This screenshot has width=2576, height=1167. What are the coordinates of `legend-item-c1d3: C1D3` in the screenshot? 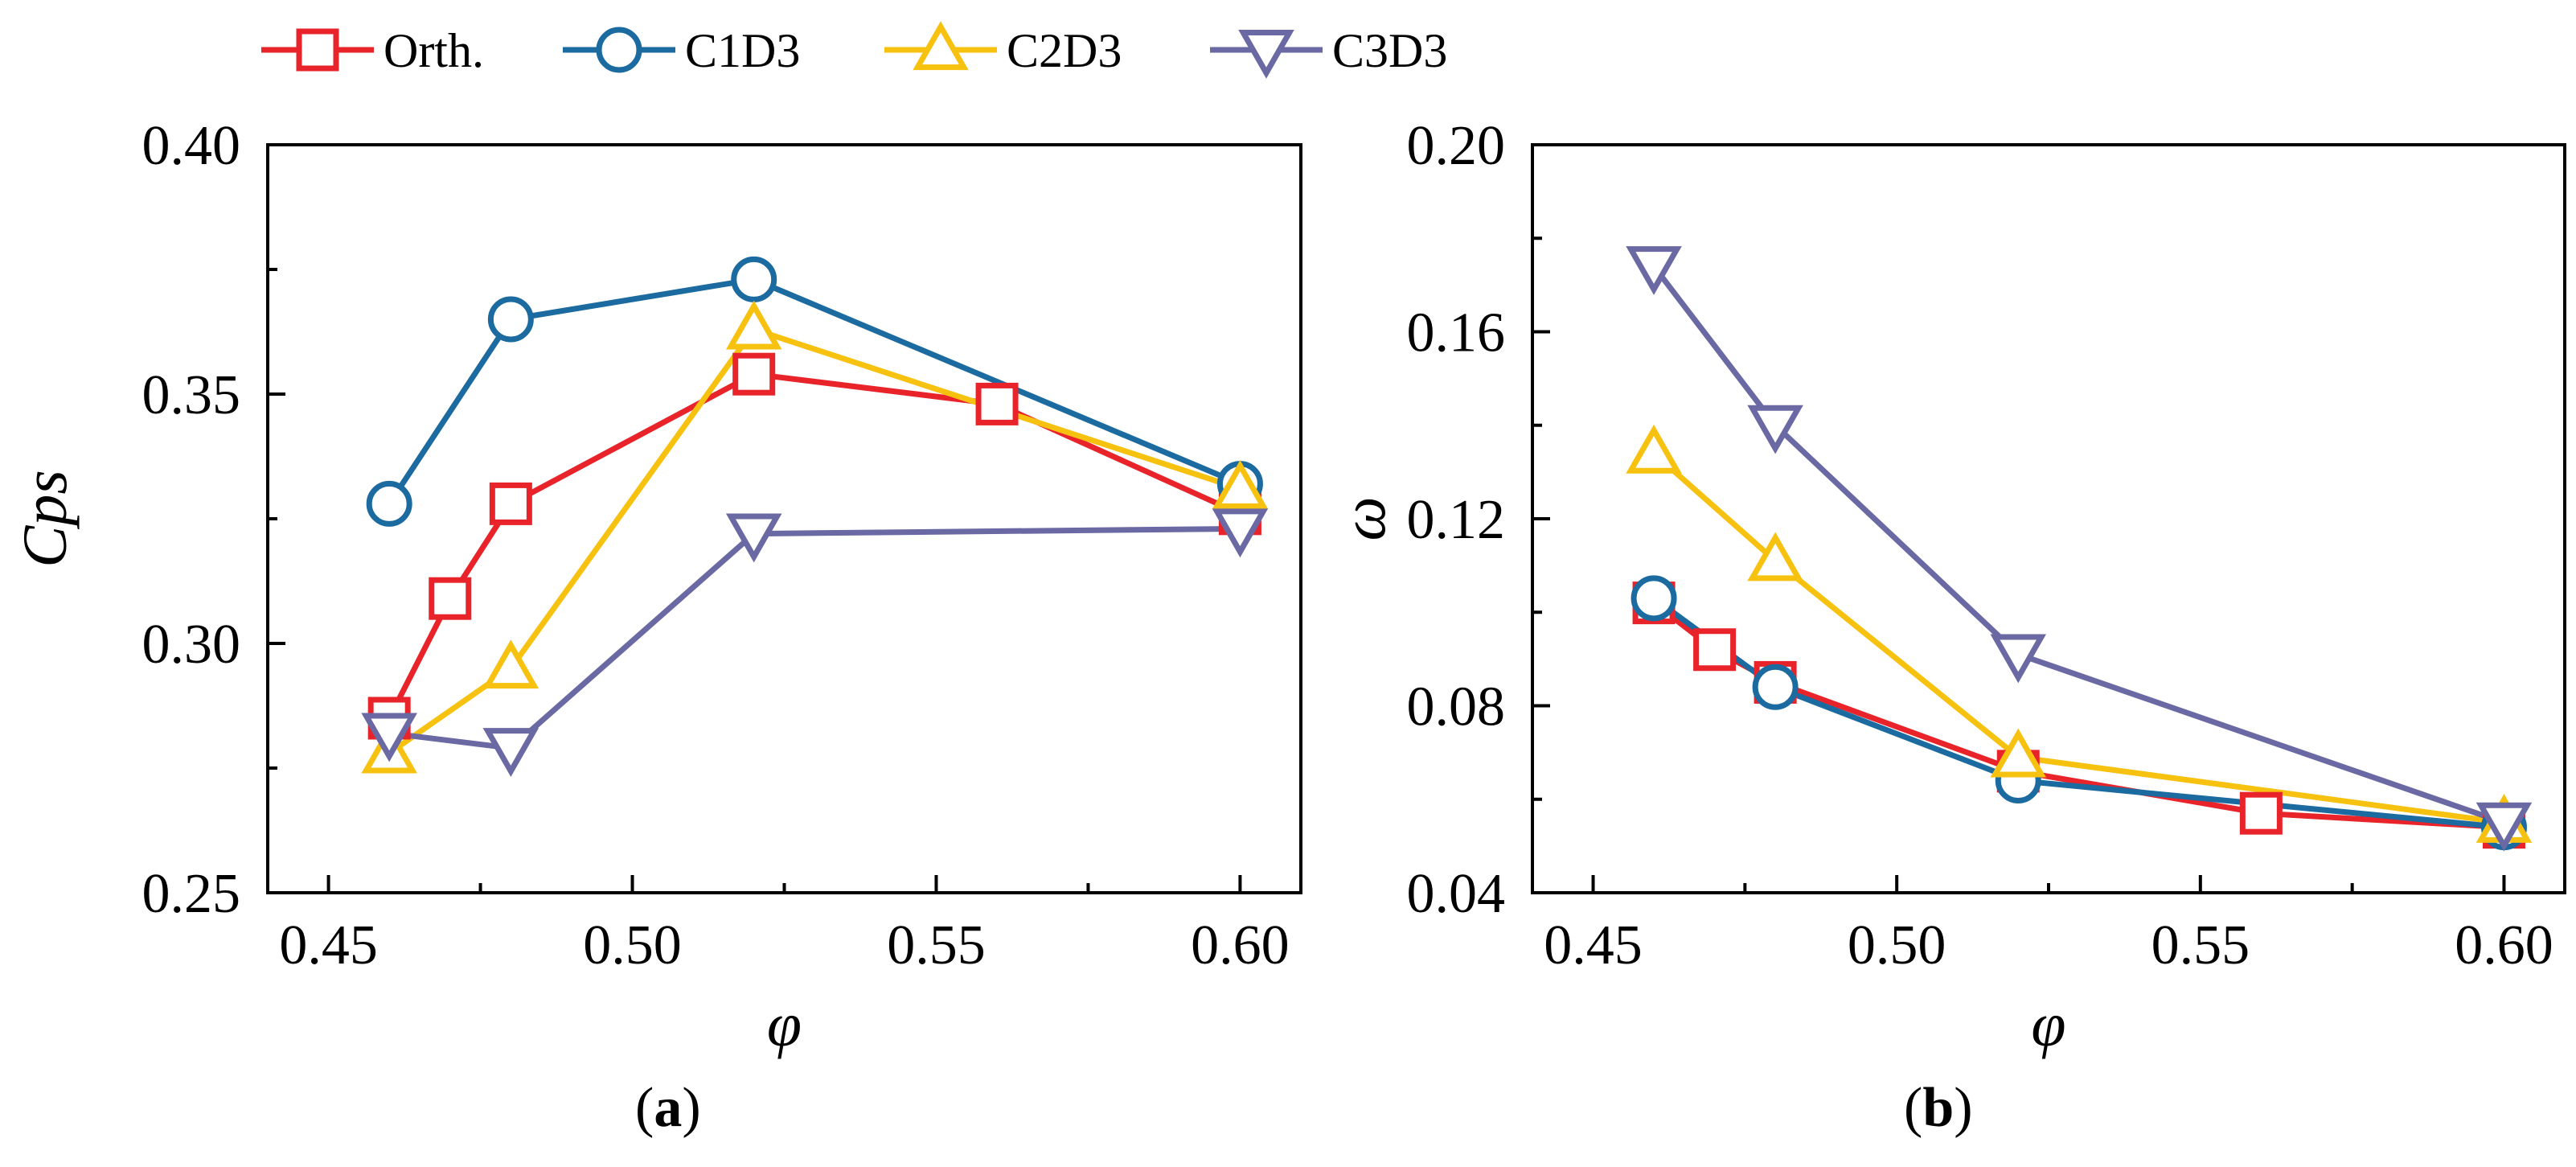 It's located at (681, 51).